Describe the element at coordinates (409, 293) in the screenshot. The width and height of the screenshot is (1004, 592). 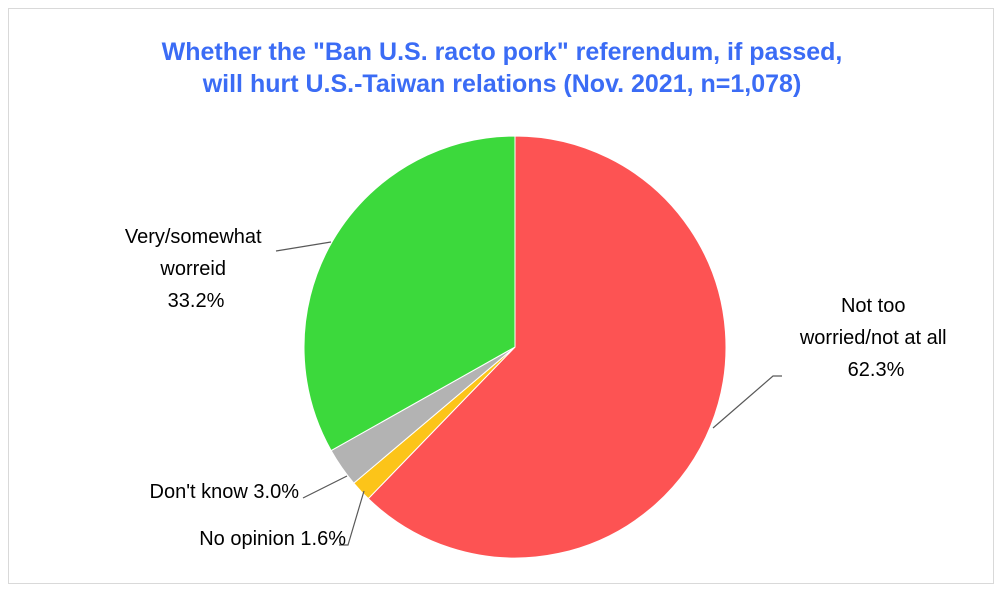
I see `slice-worried` at that location.